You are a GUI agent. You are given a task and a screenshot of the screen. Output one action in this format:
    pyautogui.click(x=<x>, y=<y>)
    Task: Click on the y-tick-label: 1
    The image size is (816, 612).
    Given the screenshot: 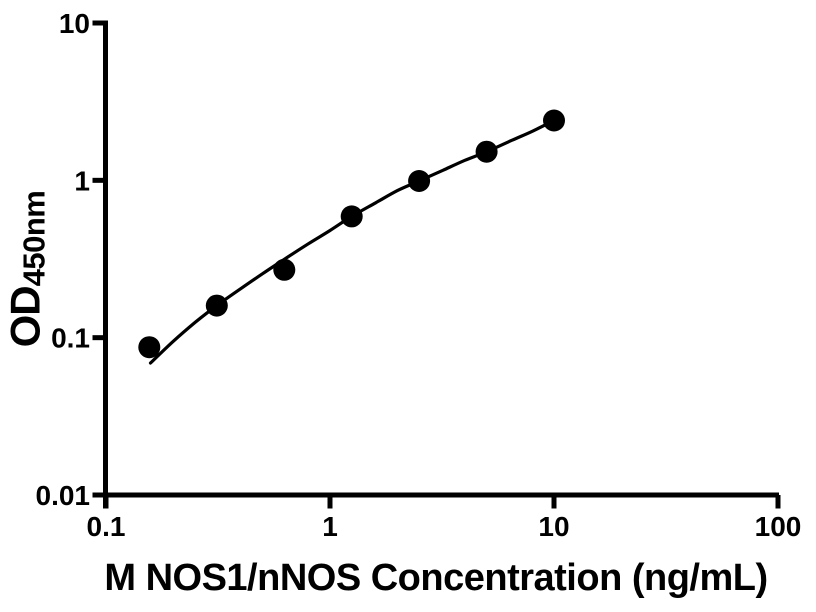 What is the action you would take?
    pyautogui.click(x=82, y=180)
    